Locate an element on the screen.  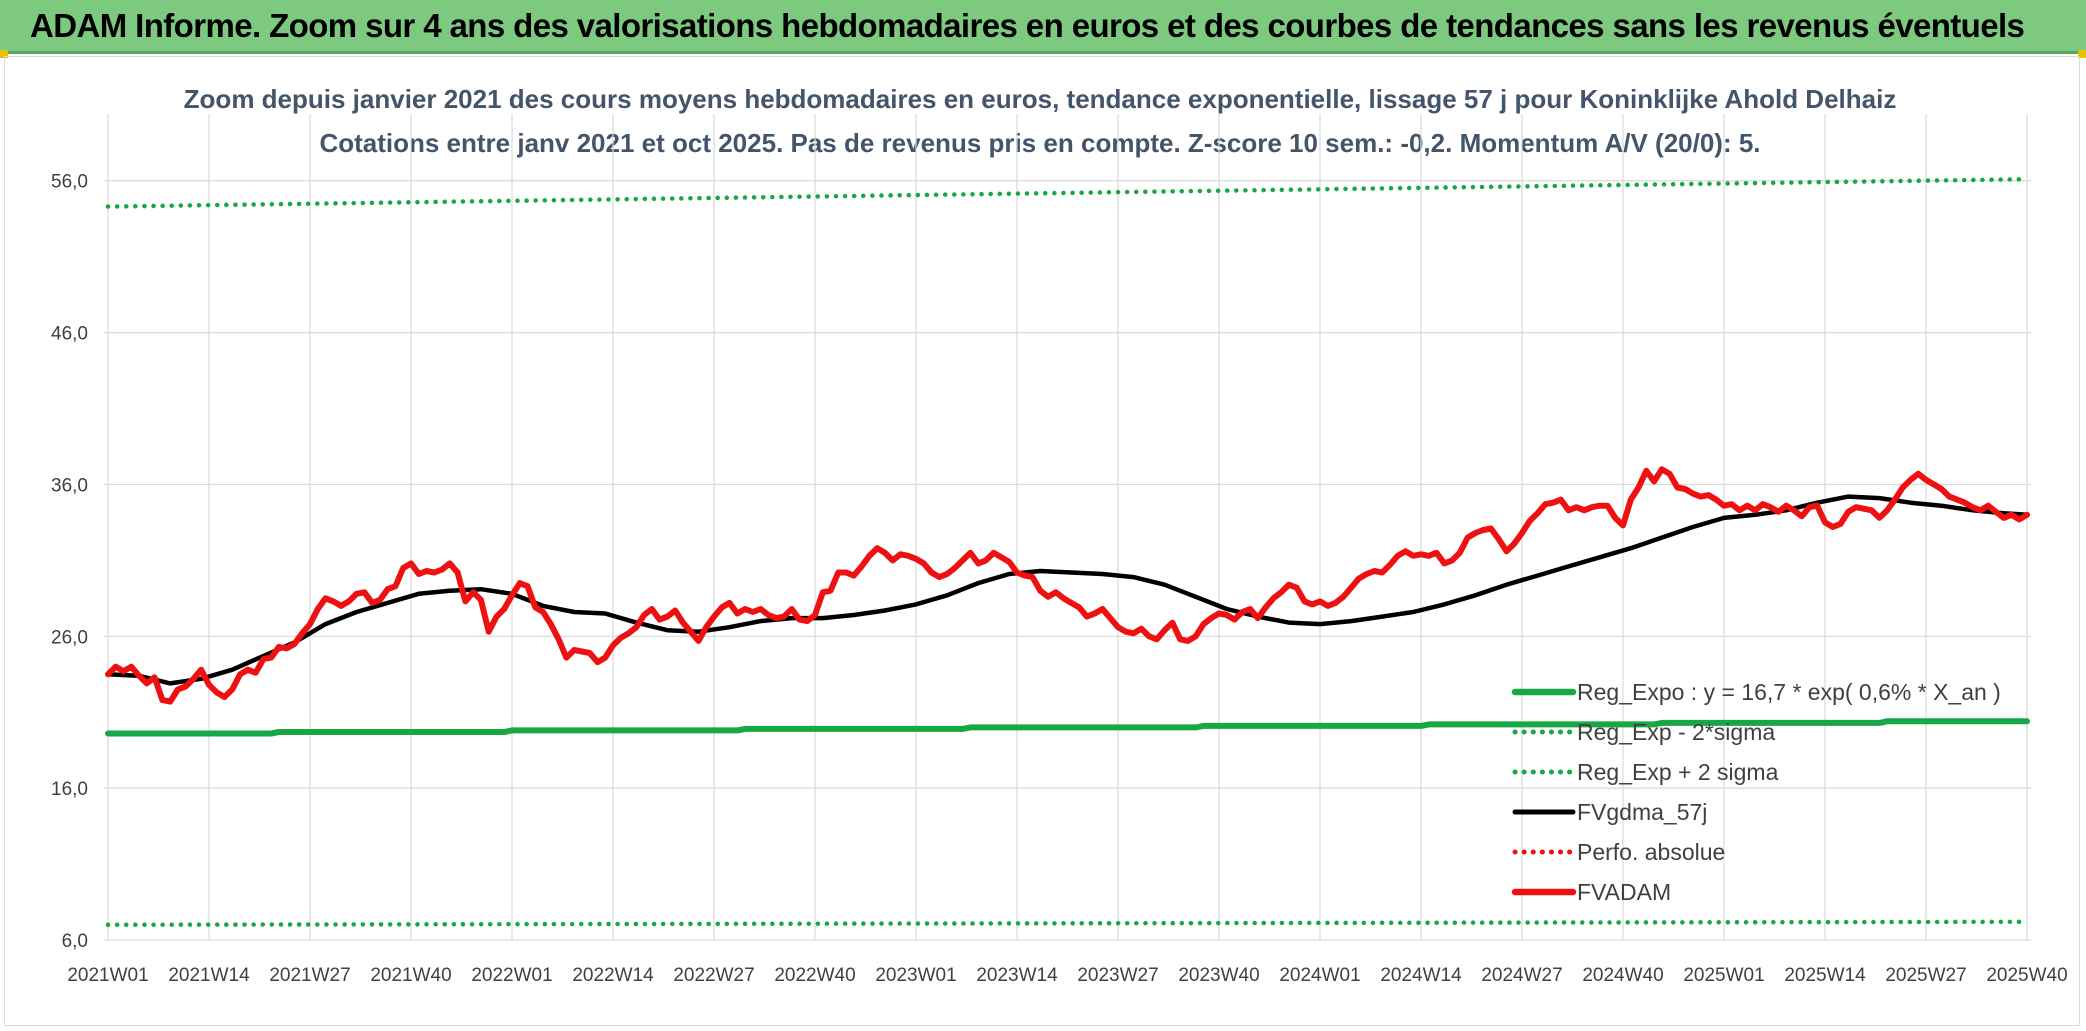
x-tick-label: 2025W01 is located at coordinates (1723, 975).